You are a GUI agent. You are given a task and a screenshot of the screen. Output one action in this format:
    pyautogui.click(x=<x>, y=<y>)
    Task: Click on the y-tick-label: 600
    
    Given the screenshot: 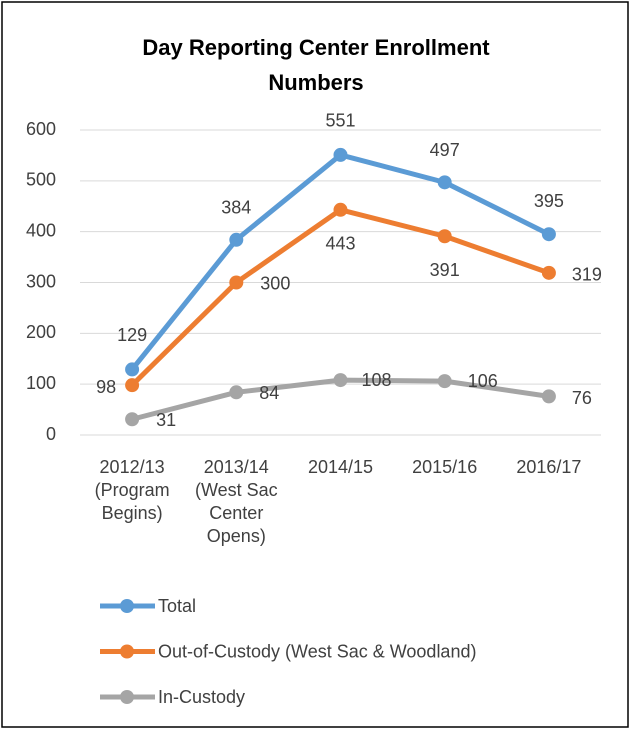 What is the action you would take?
    pyautogui.click(x=41, y=129)
    